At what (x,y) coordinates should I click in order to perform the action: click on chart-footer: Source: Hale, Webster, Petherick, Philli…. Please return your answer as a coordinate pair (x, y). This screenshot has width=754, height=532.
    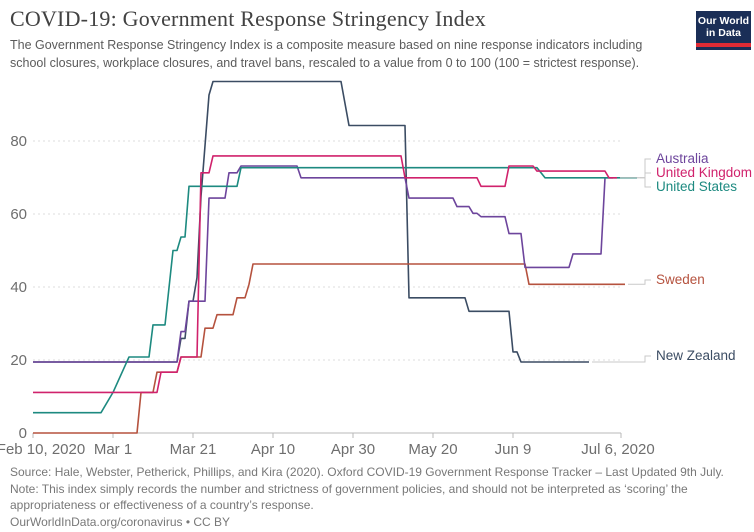
    Looking at the image, I should click on (367, 497).